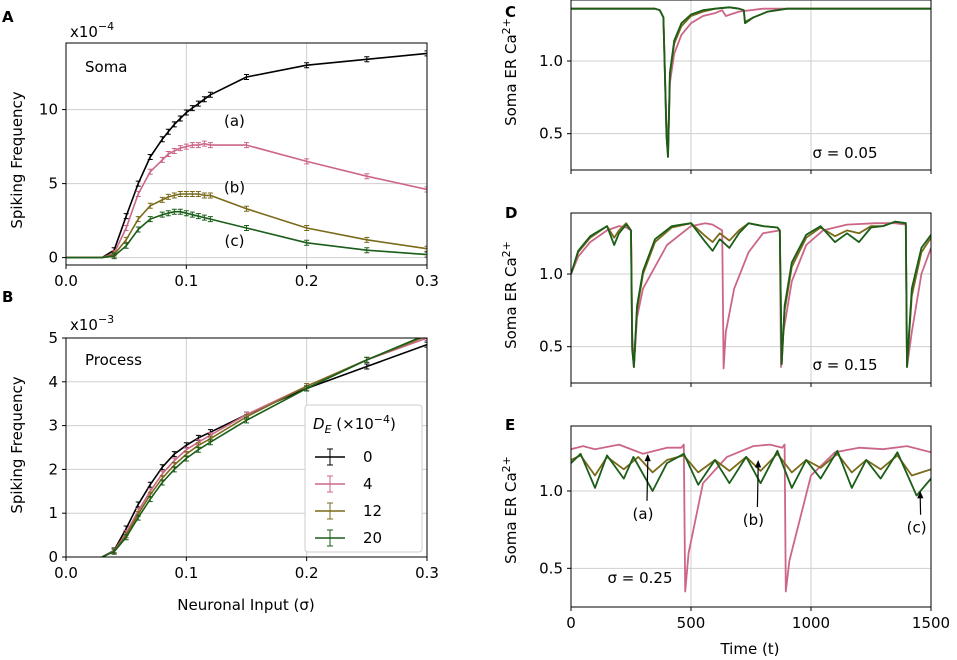 The height and width of the screenshot is (660, 957). What do you see at coordinates (113, 360) in the screenshot?
I see `panel-b-title: Process` at bounding box center [113, 360].